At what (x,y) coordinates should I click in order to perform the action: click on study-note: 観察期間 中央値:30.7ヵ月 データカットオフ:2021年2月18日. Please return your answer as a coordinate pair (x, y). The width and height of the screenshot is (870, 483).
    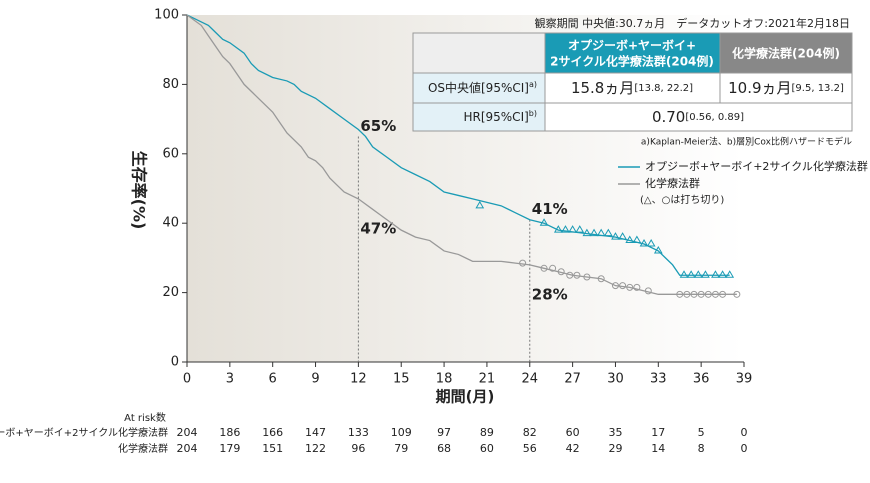
    Looking at the image, I should click on (692, 23).